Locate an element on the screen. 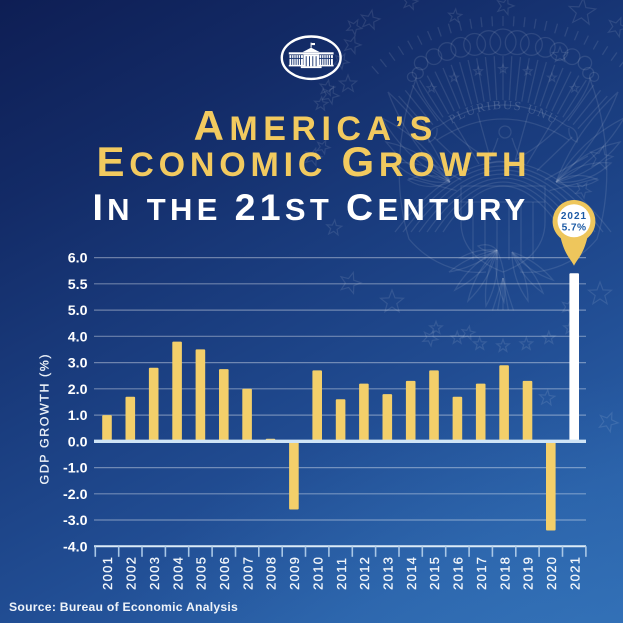 Image resolution: width=623 pixels, height=623 pixels. svg-text: 2014 is located at coordinates (411, 573).